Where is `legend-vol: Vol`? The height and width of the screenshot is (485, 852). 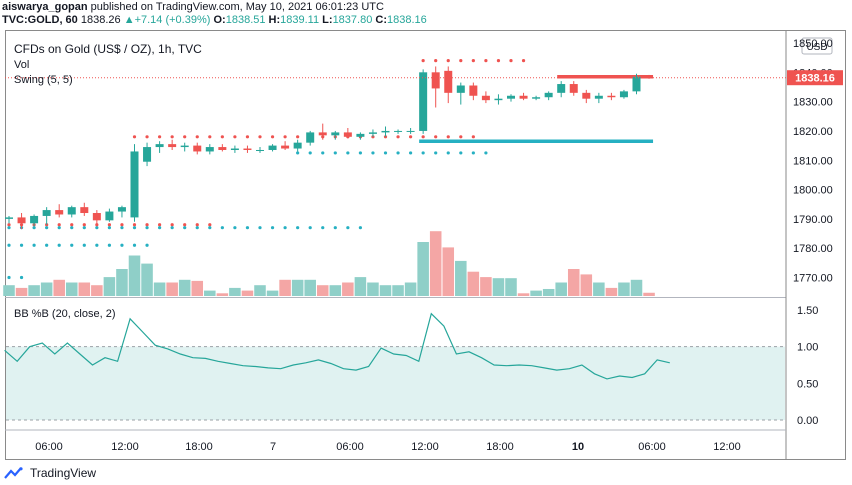 legend-vol: Vol is located at coordinates (22, 65).